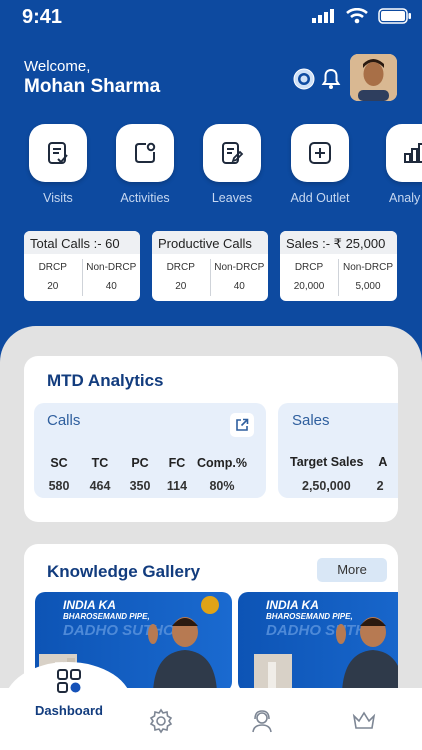 The width and height of the screenshot is (422, 750). I want to click on signal-icon, so click(323, 16).